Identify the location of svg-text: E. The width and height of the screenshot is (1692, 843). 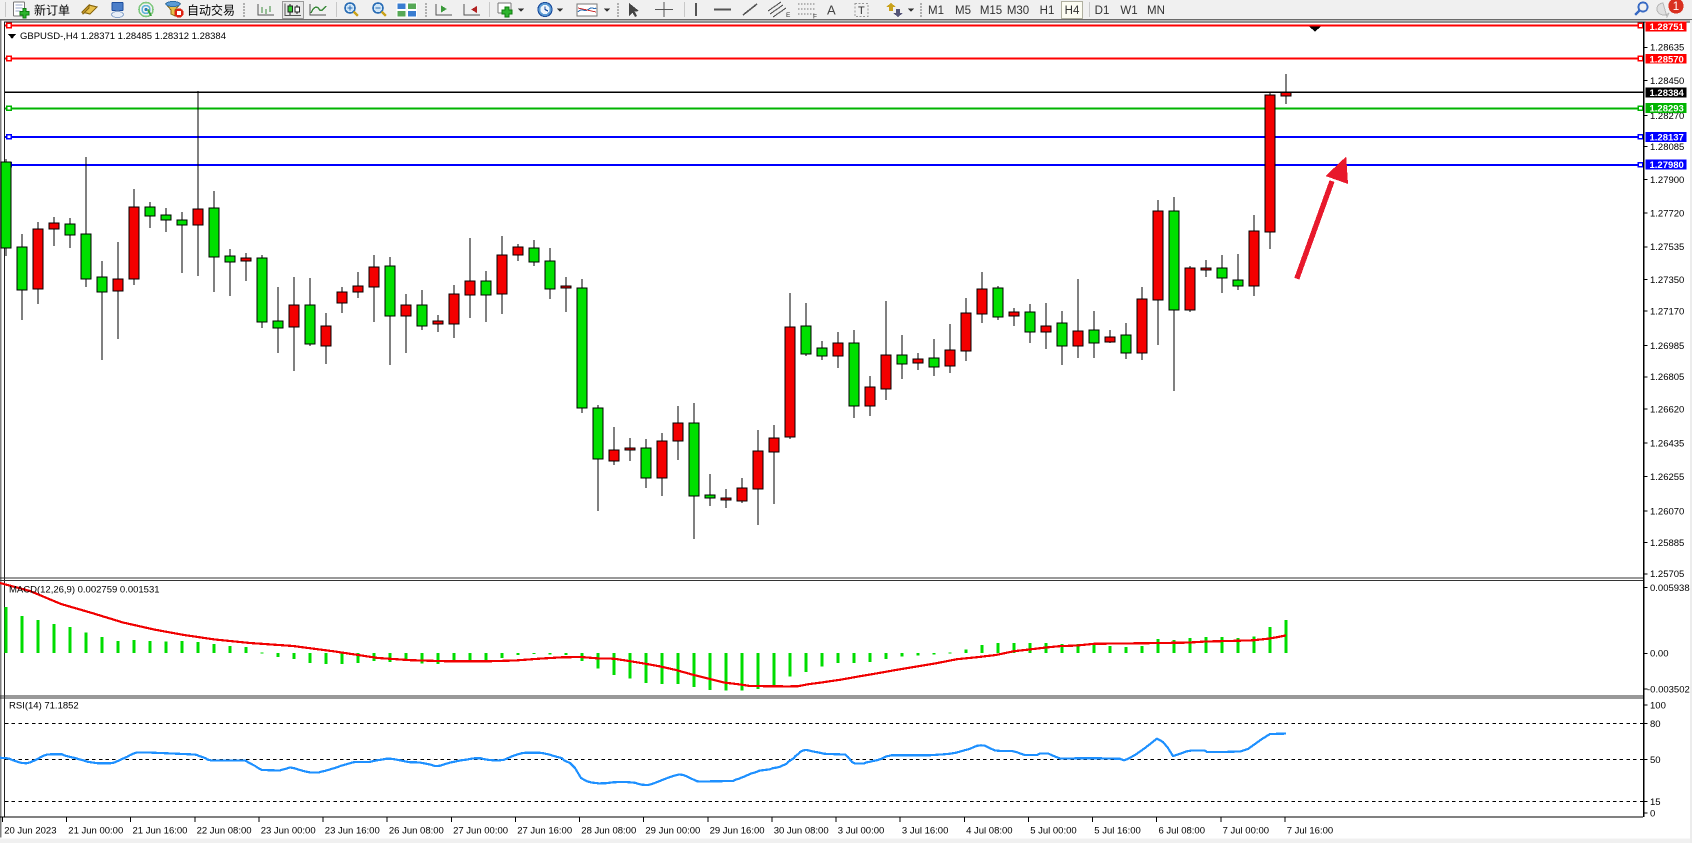
(788, 15).